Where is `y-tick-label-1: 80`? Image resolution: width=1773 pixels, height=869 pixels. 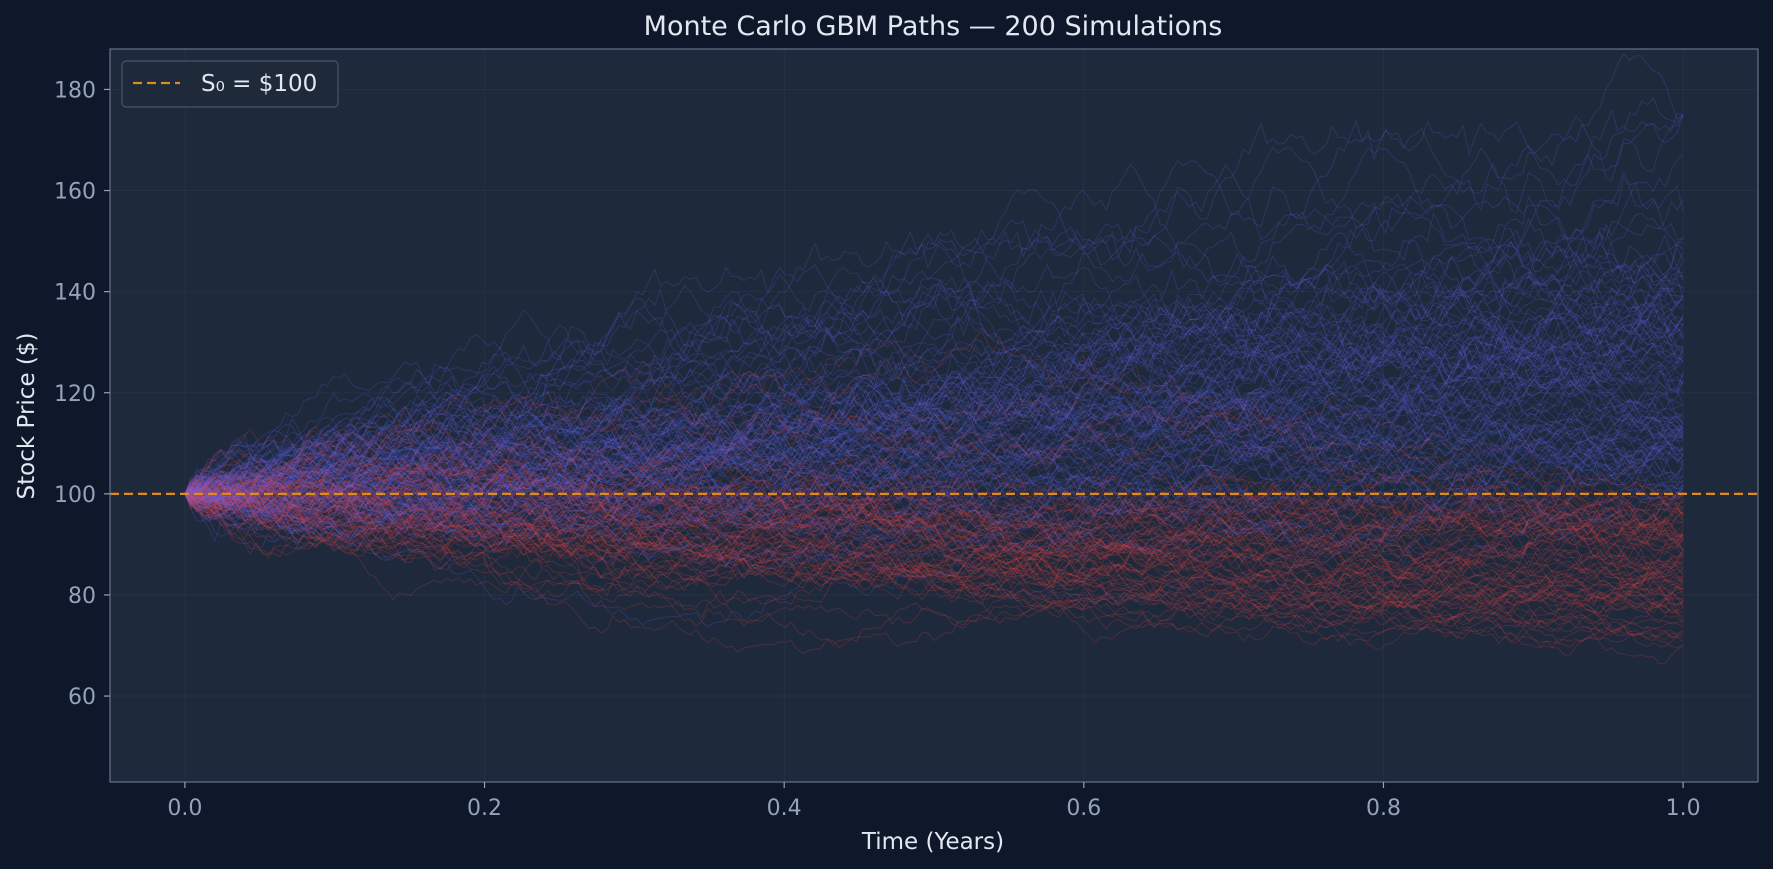
y-tick-label-1: 80 is located at coordinates (82, 596).